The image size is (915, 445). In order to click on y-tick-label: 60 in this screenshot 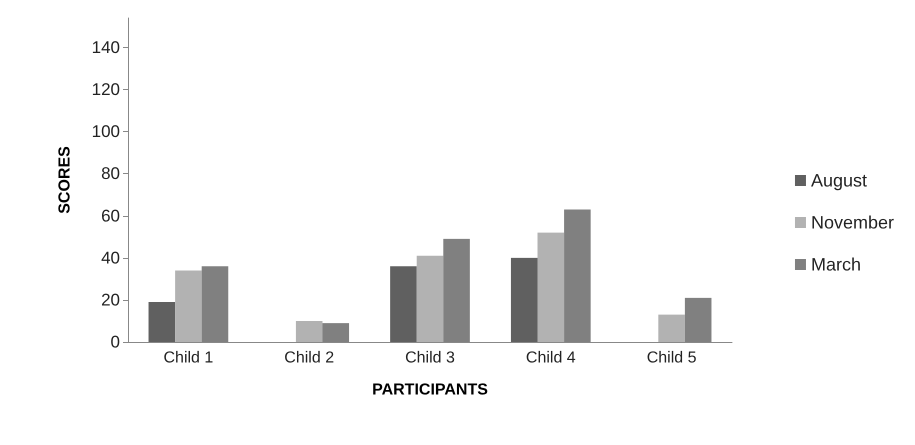, I will do `click(110, 216)`.